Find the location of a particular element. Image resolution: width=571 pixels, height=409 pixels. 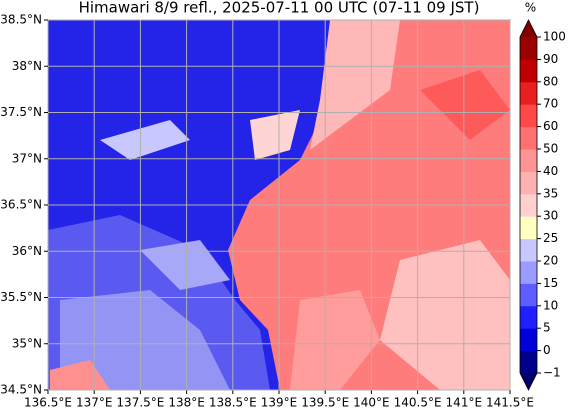

lon-tick-label: 136.5°E is located at coordinates (48, 402).